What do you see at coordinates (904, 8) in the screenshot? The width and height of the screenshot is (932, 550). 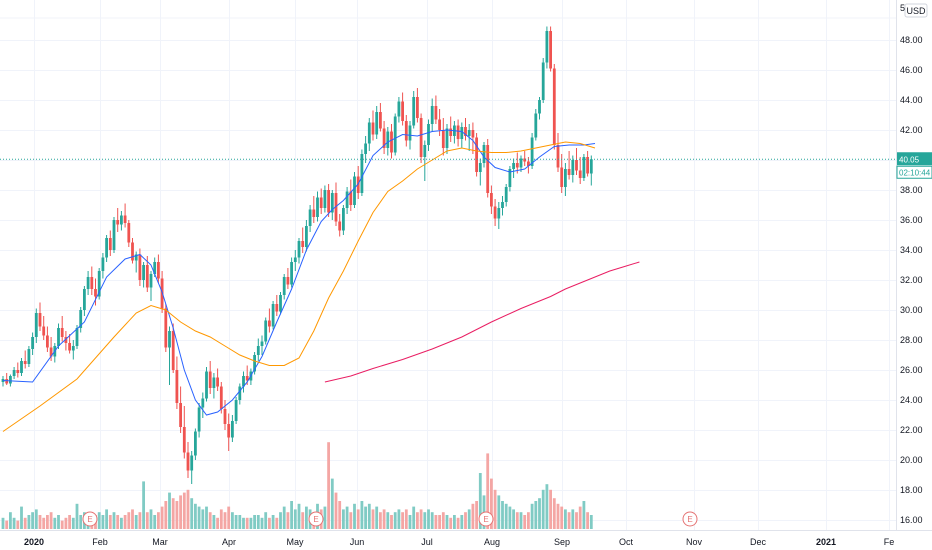 I see `price-tick-label: 5(` at bounding box center [904, 8].